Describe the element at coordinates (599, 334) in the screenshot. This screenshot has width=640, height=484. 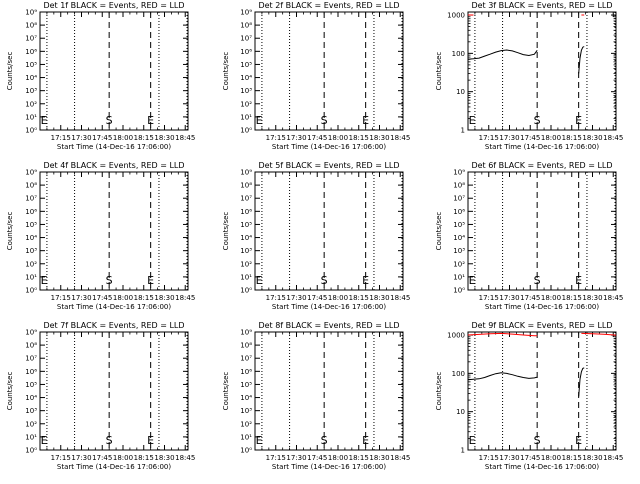
I see `series-line-lld` at that location.